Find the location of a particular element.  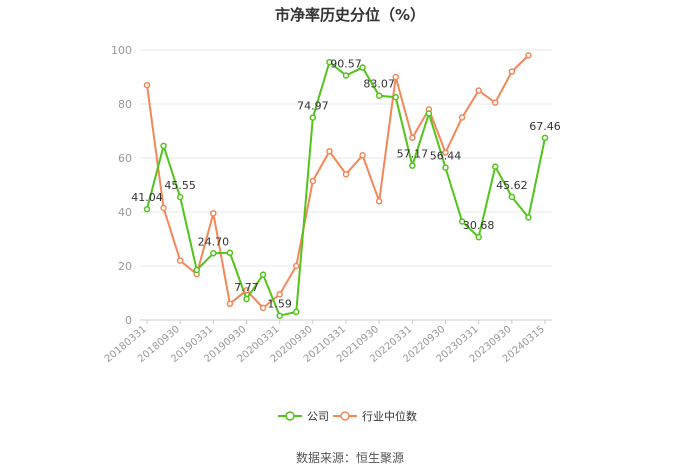

data-label: 57.17 is located at coordinates (413, 154).